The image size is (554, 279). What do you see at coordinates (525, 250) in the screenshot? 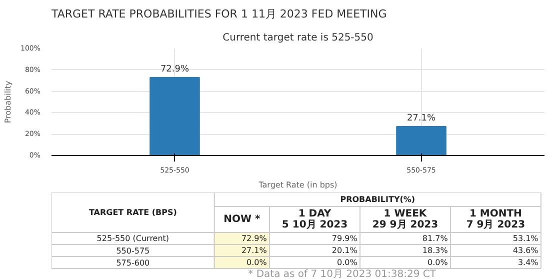
I see `data-label: 43.6%` at bounding box center [525, 250].